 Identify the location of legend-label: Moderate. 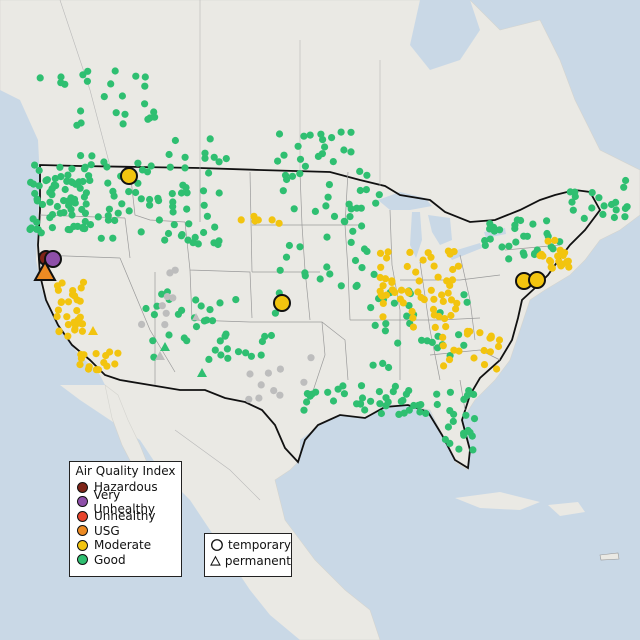
(123, 545).